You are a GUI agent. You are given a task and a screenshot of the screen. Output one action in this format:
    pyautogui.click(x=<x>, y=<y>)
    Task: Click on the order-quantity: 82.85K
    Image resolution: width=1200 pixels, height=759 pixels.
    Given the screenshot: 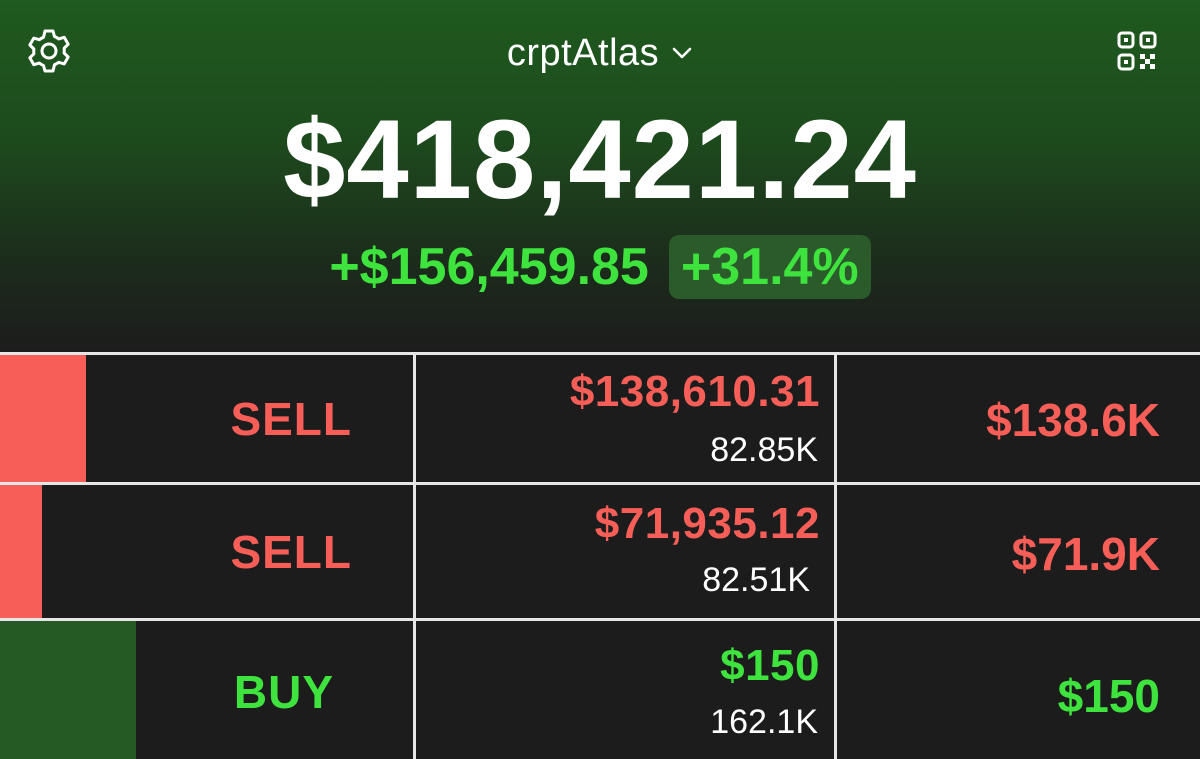 What is the action you would take?
    pyautogui.click(x=764, y=450)
    